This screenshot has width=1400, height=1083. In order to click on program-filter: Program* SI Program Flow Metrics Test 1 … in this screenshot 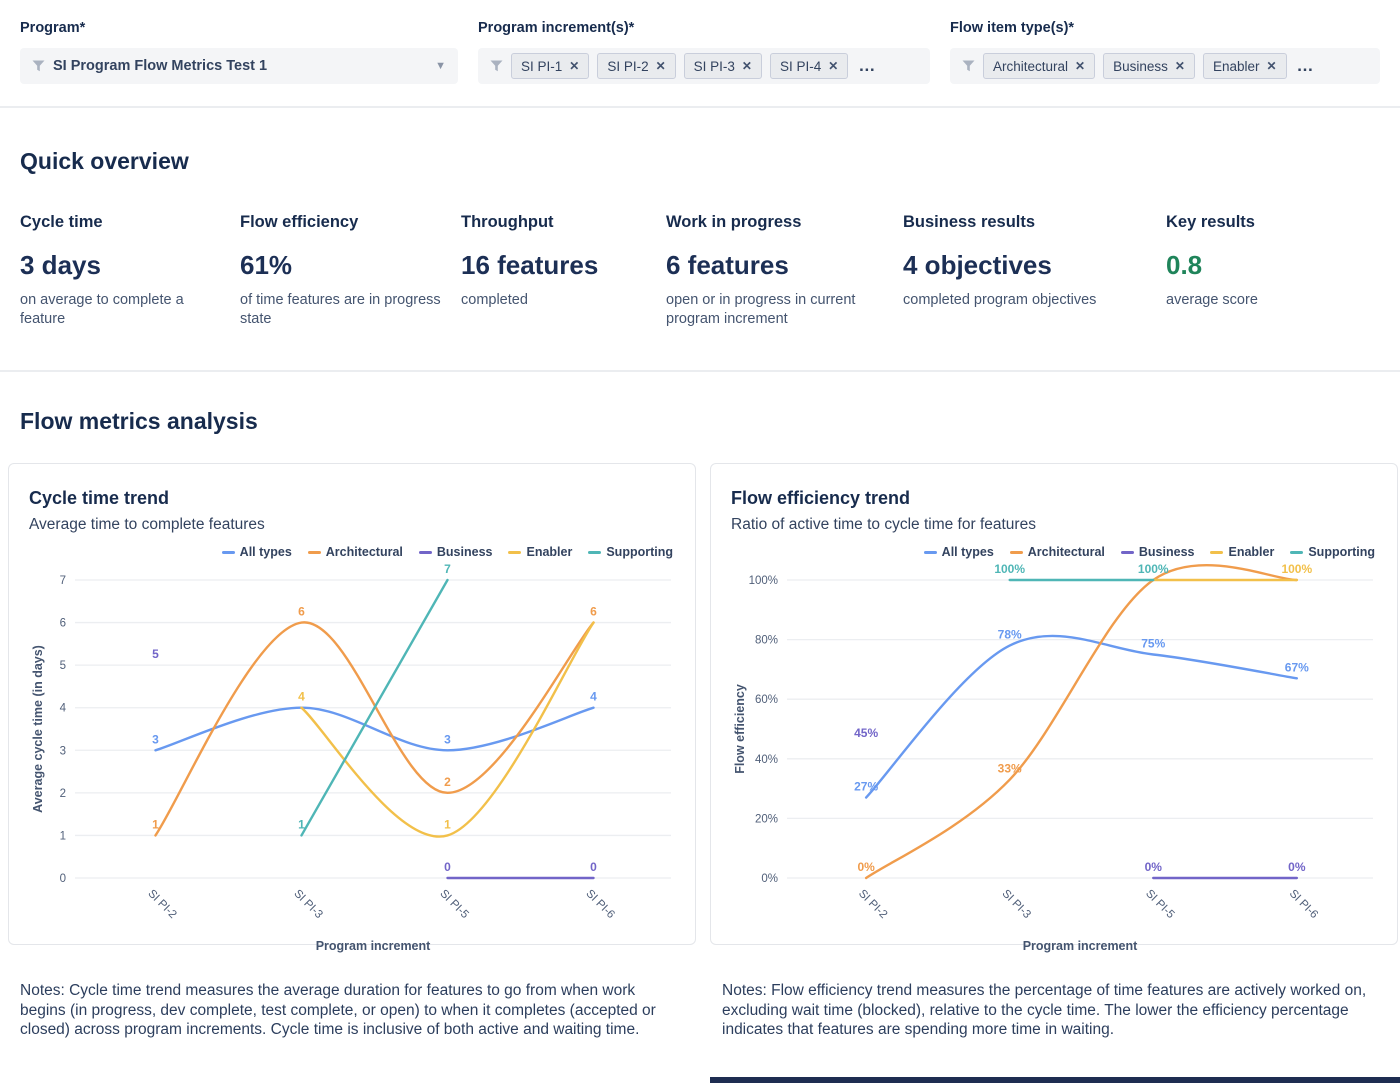, I will do `click(239, 52)`.